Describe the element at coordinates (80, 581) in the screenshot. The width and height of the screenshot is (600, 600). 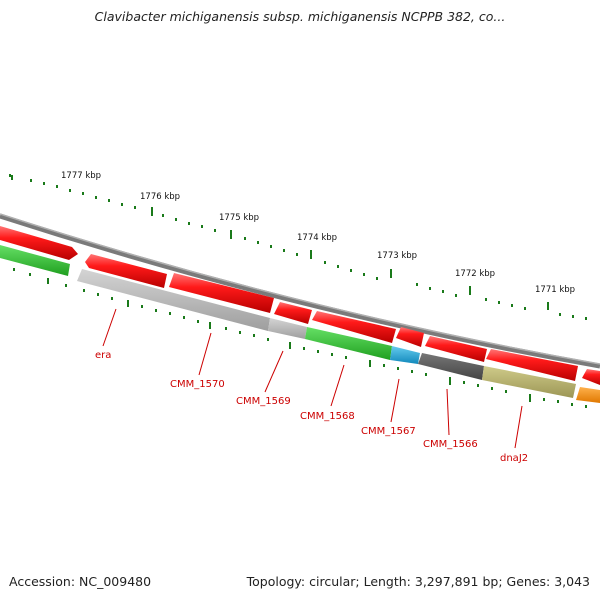
I see `accession-text: Accession: NC_009480` at that location.